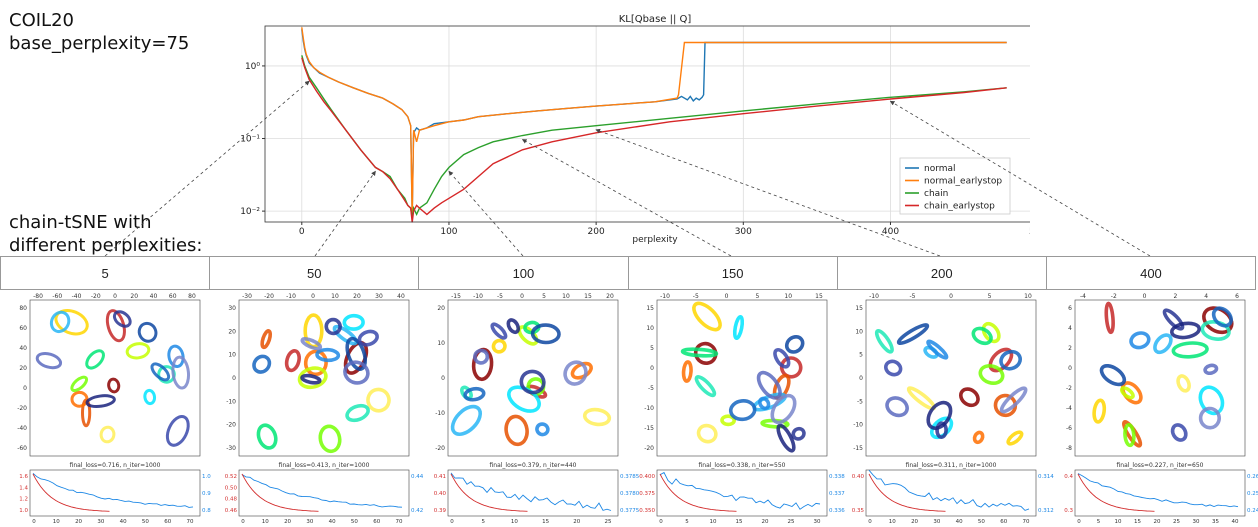 The width and height of the screenshot is (1258, 527). What do you see at coordinates (652, 348) in the screenshot?
I see `embedding-y-tick: 5` at bounding box center [652, 348].